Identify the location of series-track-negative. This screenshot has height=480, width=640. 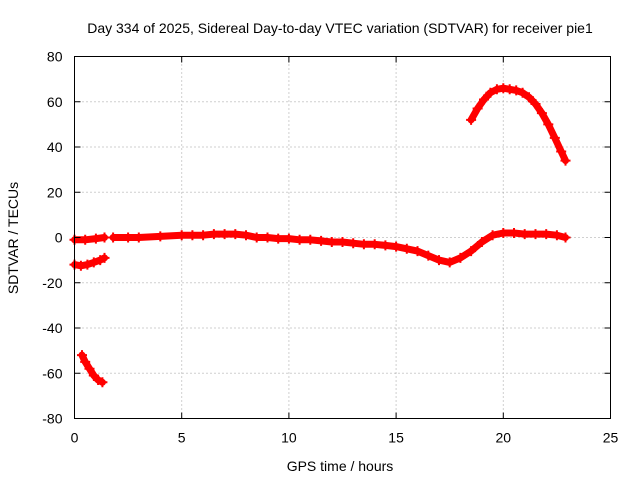
(92, 369).